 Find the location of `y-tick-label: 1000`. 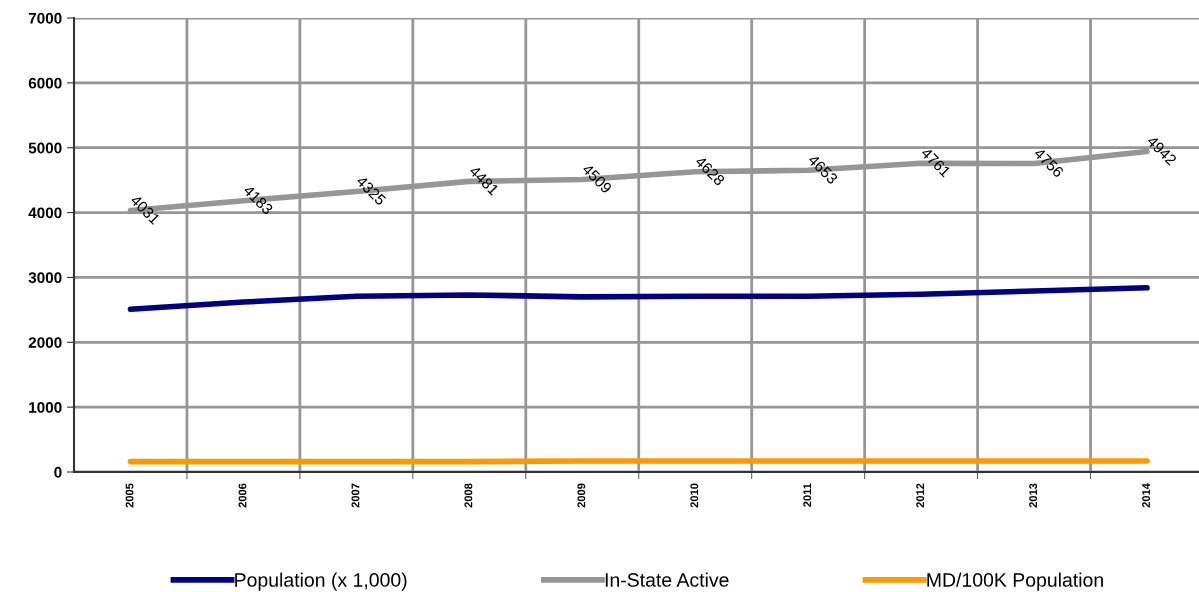

y-tick-label: 1000 is located at coordinates (45, 407).